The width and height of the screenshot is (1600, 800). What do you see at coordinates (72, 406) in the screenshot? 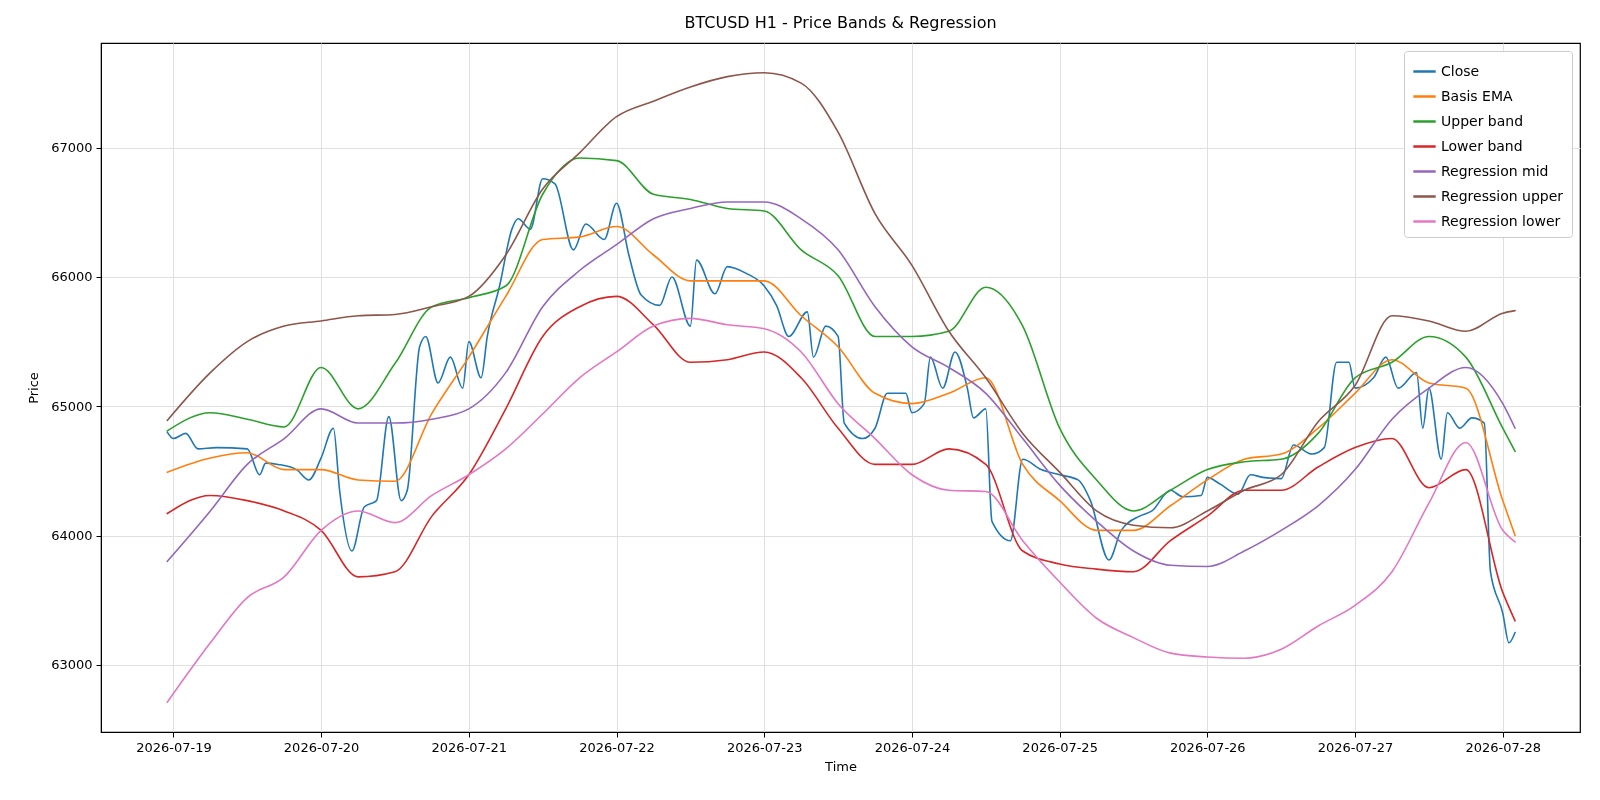
I see `y-tick-label: 65000` at bounding box center [72, 406].